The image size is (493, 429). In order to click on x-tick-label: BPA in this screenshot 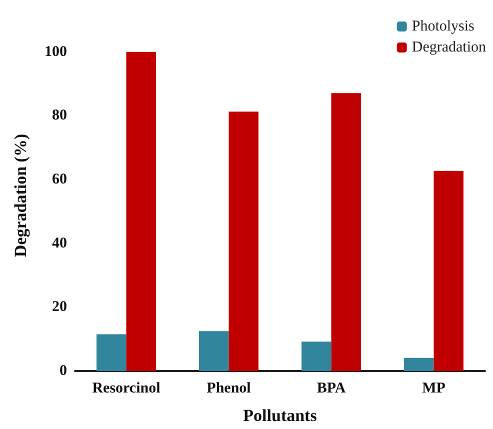, I will do `click(331, 388)`.